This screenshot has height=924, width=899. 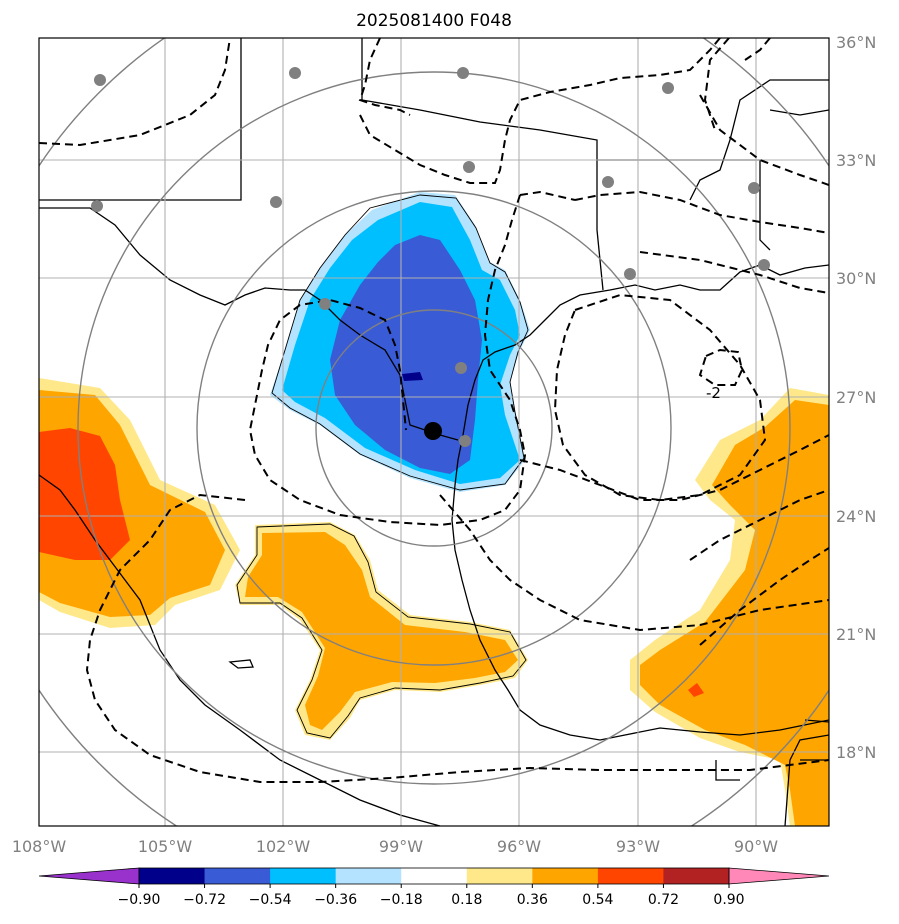 I want to click on lat-label: 33°N, so click(x=856, y=160).